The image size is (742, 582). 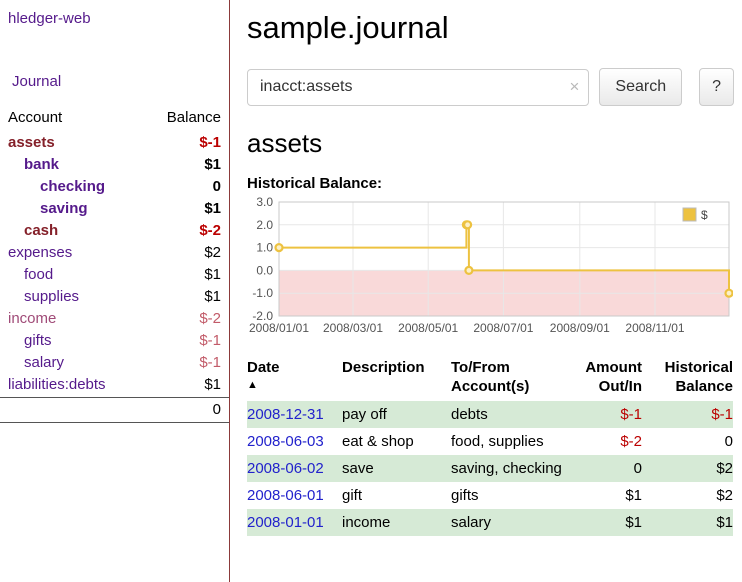 I want to click on transaction-accounts: food, supplies, so click(x=497, y=441).